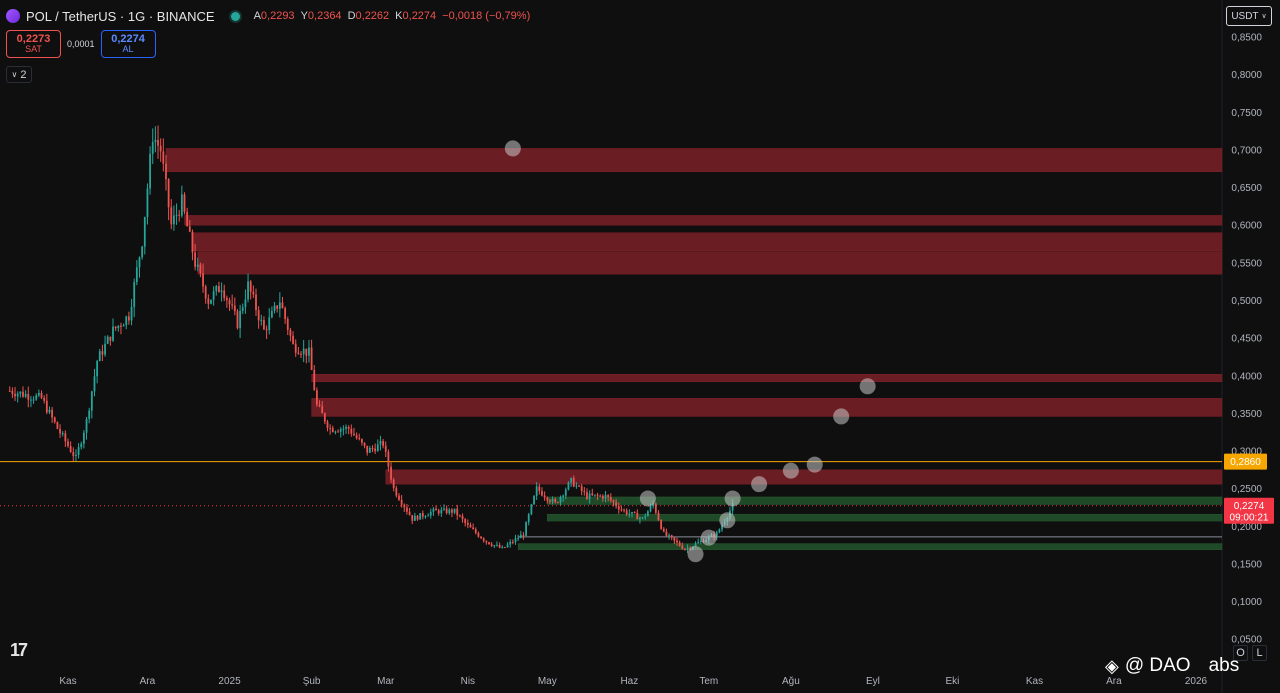 This screenshot has height=693, width=1280. What do you see at coordinates (128, 39) in the screenshot?
I see `buy-price: 0,2274` at bounding box center [128, 39].